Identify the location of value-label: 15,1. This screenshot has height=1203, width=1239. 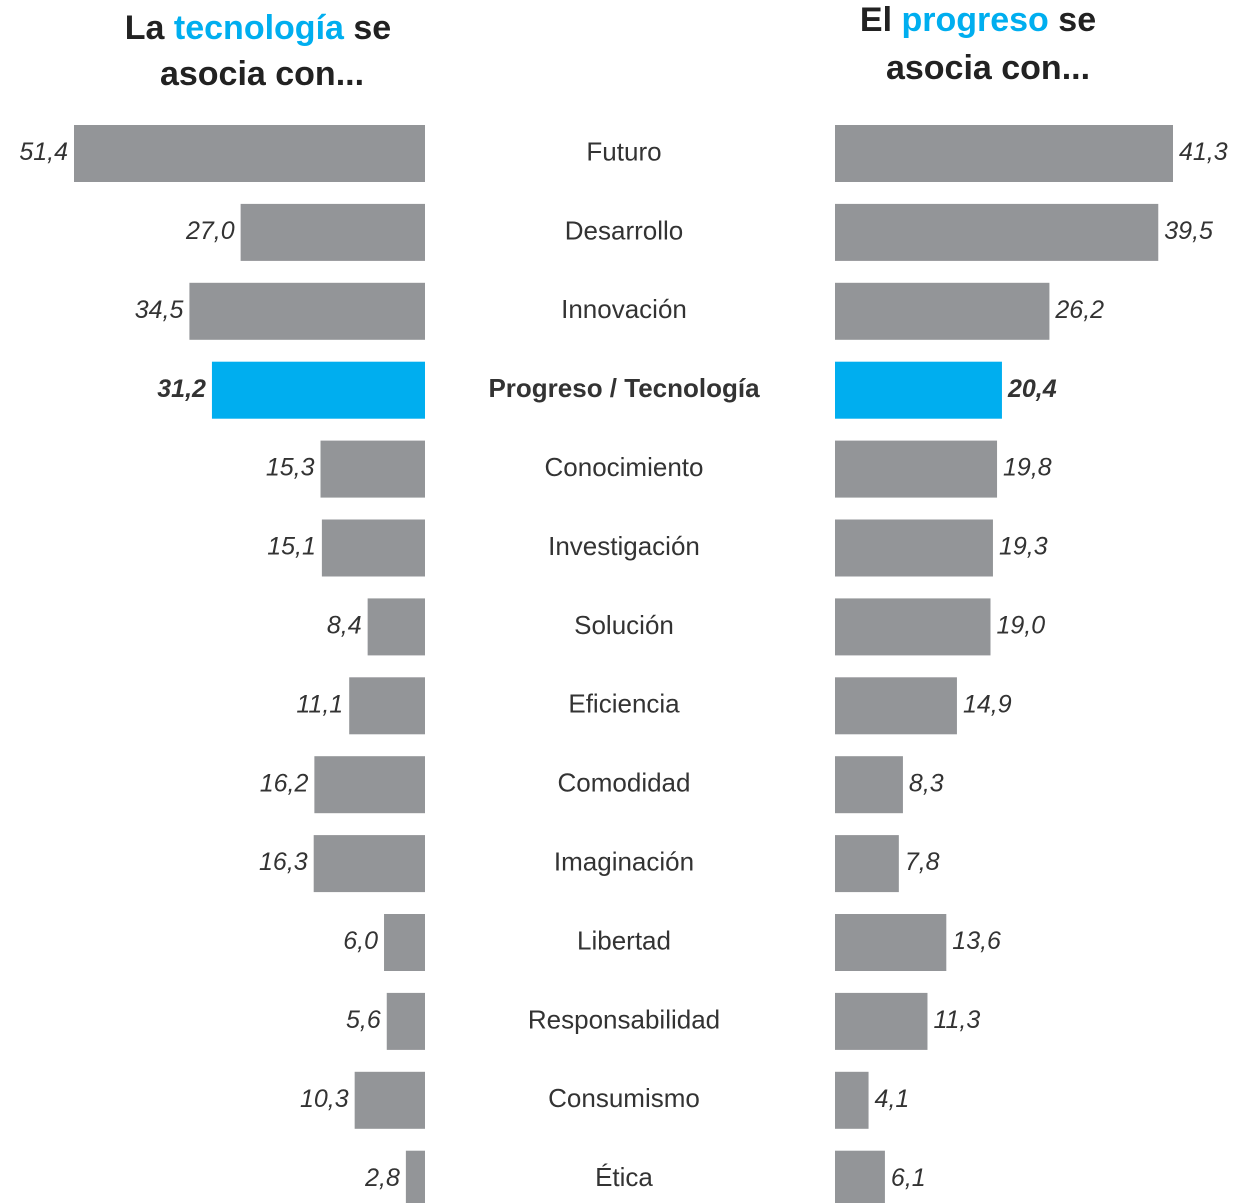
(291, 547).